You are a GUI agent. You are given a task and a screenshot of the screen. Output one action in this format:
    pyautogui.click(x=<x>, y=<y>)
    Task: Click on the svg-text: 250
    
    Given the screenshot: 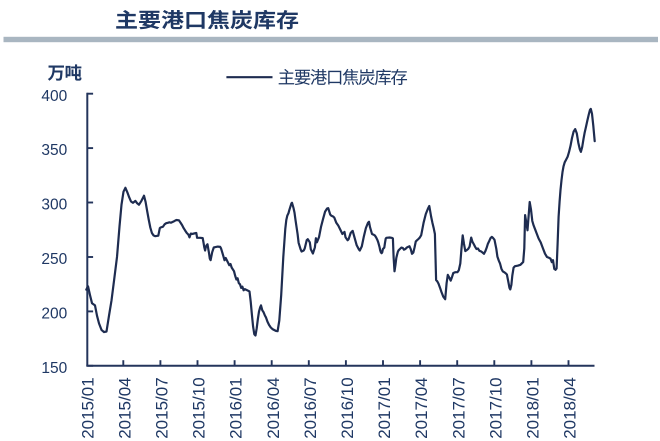 What is the action you would take?
    pyautogui.click(x=54, y=259)
    